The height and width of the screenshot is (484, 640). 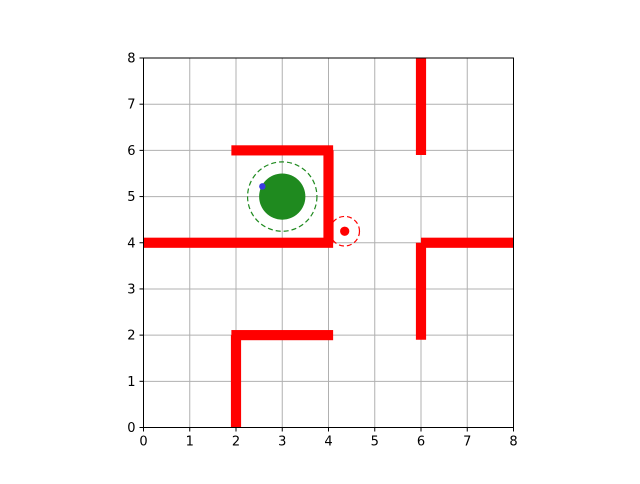 I want to click on x-tick-label: 1, so click(x=190, y=442).